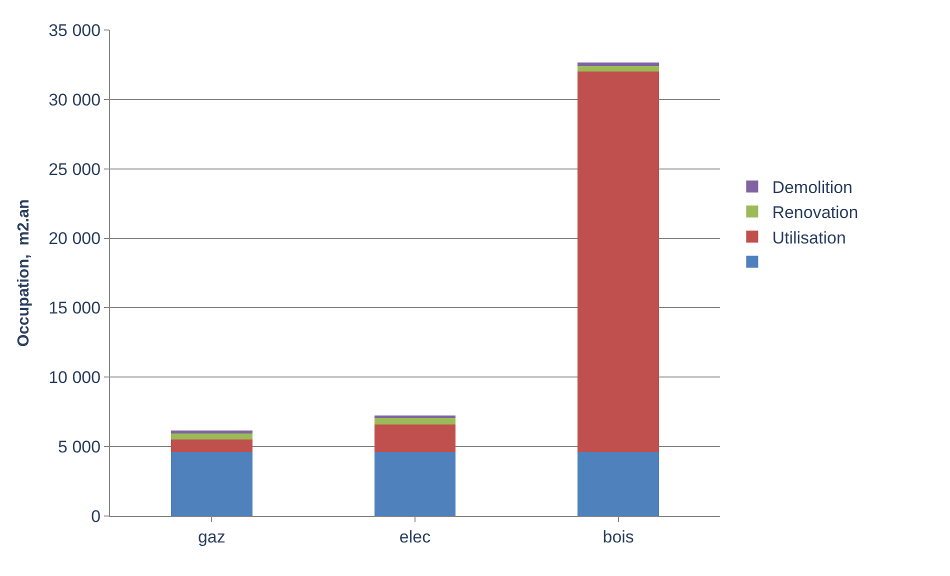 The height and width of the screenshot is (576, 950). What do you see at coordinates (812, 188) in the screenshot?
I see `legend-label: Demolition` at bounding box center [812, 188].